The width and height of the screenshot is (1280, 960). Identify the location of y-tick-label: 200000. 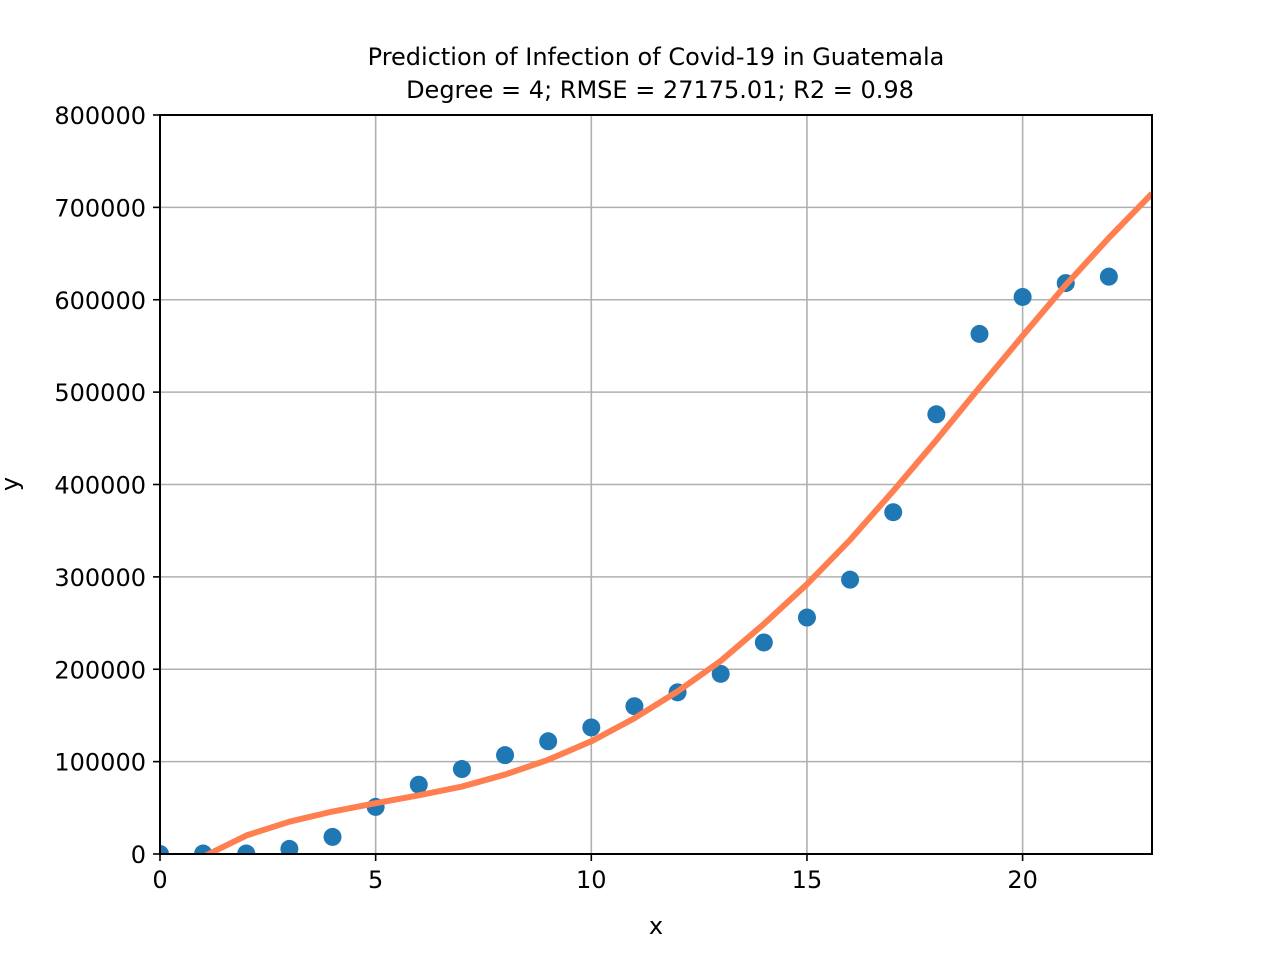
(100, 670).